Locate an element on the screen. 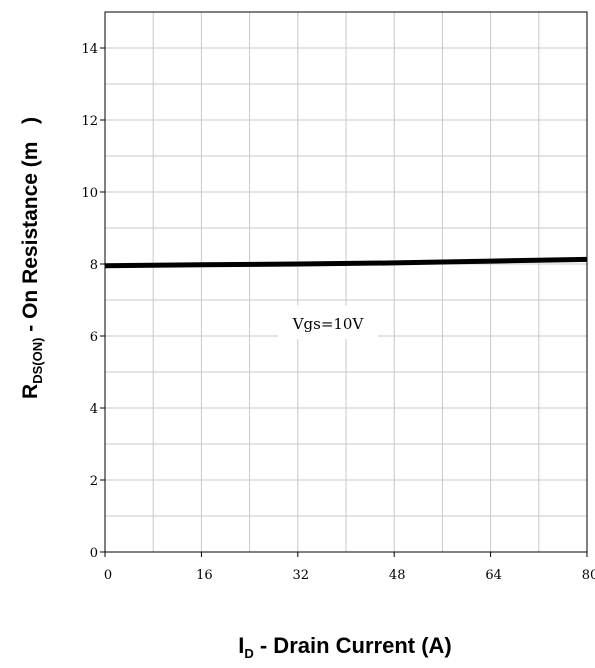 This screenshot has width=595, height=668. annotation-layer: Vgs=10V is located at coordinates (328, 322).